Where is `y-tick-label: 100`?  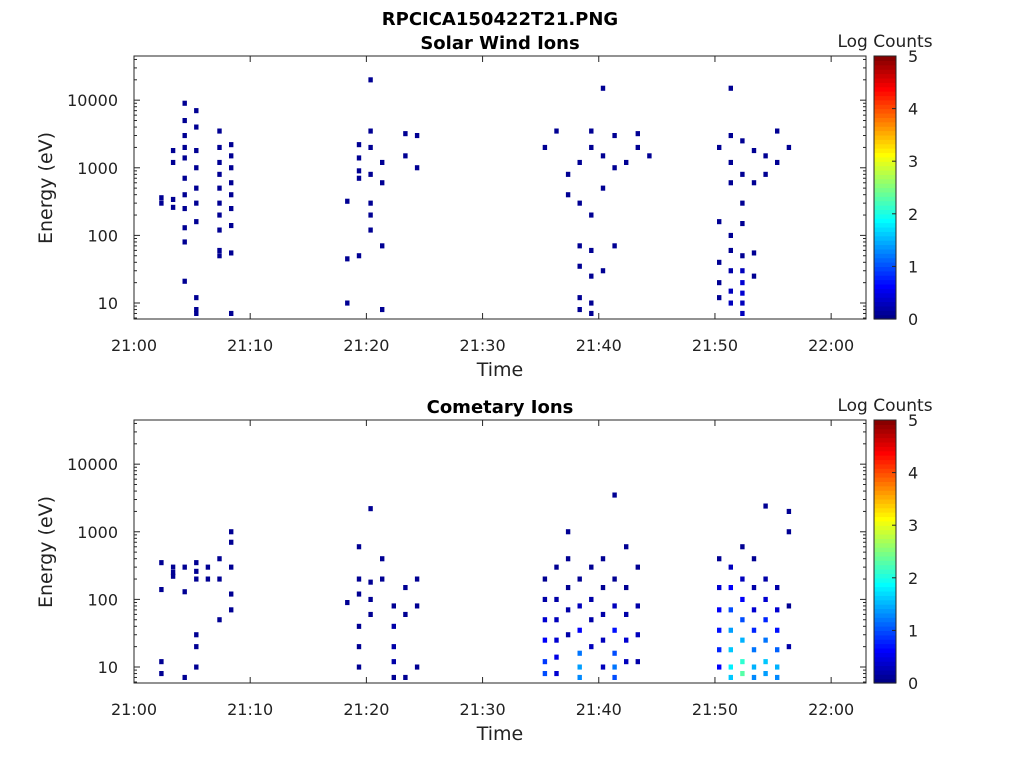
y-tick-label: 100 is located at coordinates (102, 235).